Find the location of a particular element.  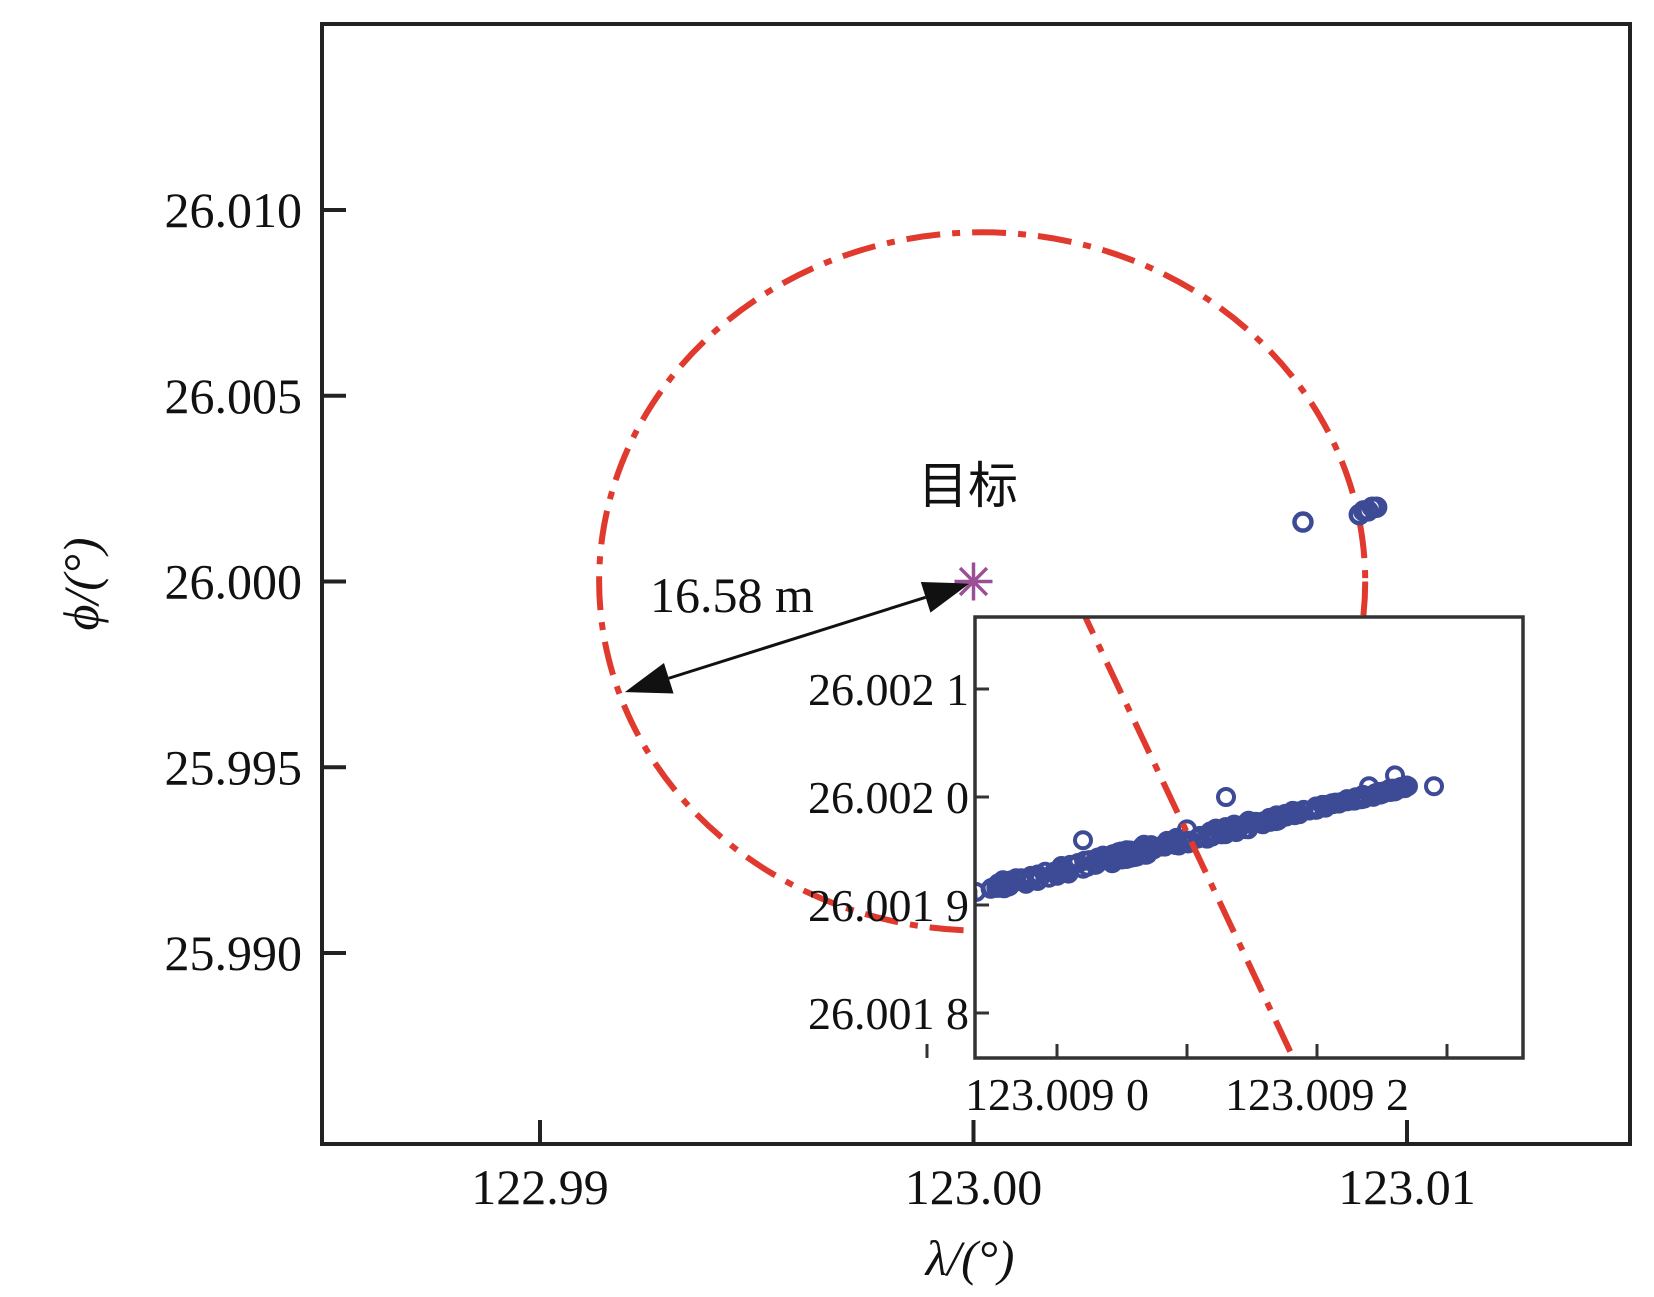

inset-y-tick-label: 26.002 1 is located at coordinates (888, 689).